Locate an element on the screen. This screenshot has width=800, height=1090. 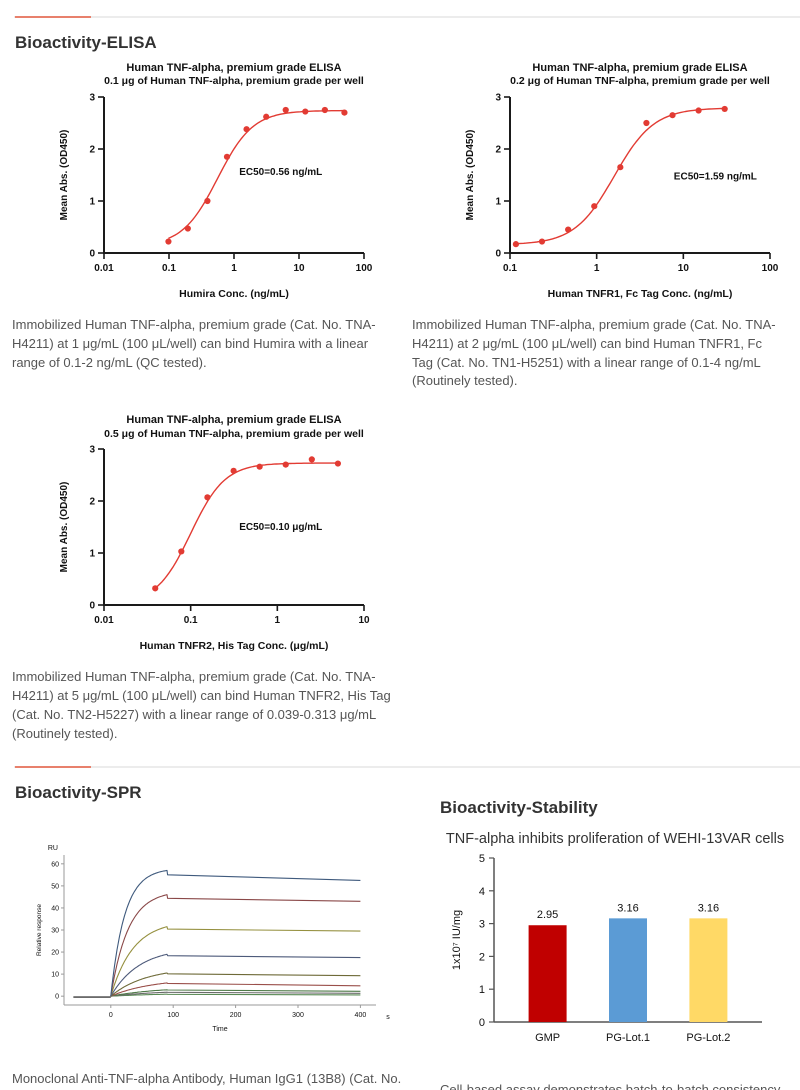
svg-text: Humira Conc. (ng/mL) is located at coordinates (234, 294).